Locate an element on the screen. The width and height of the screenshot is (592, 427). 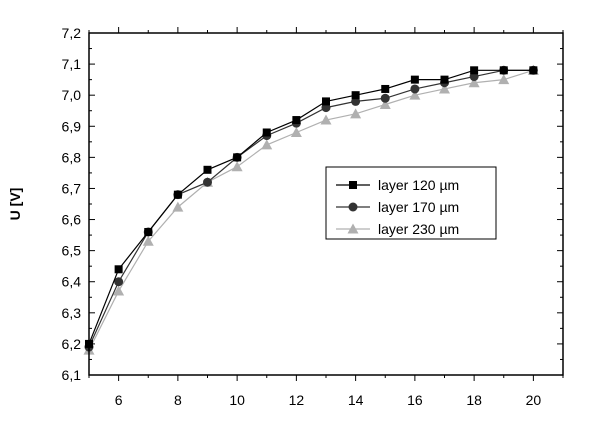
legend-items: layer 120 µm layer 170 µm layer 230 µm is located at coordinates (397, 207).